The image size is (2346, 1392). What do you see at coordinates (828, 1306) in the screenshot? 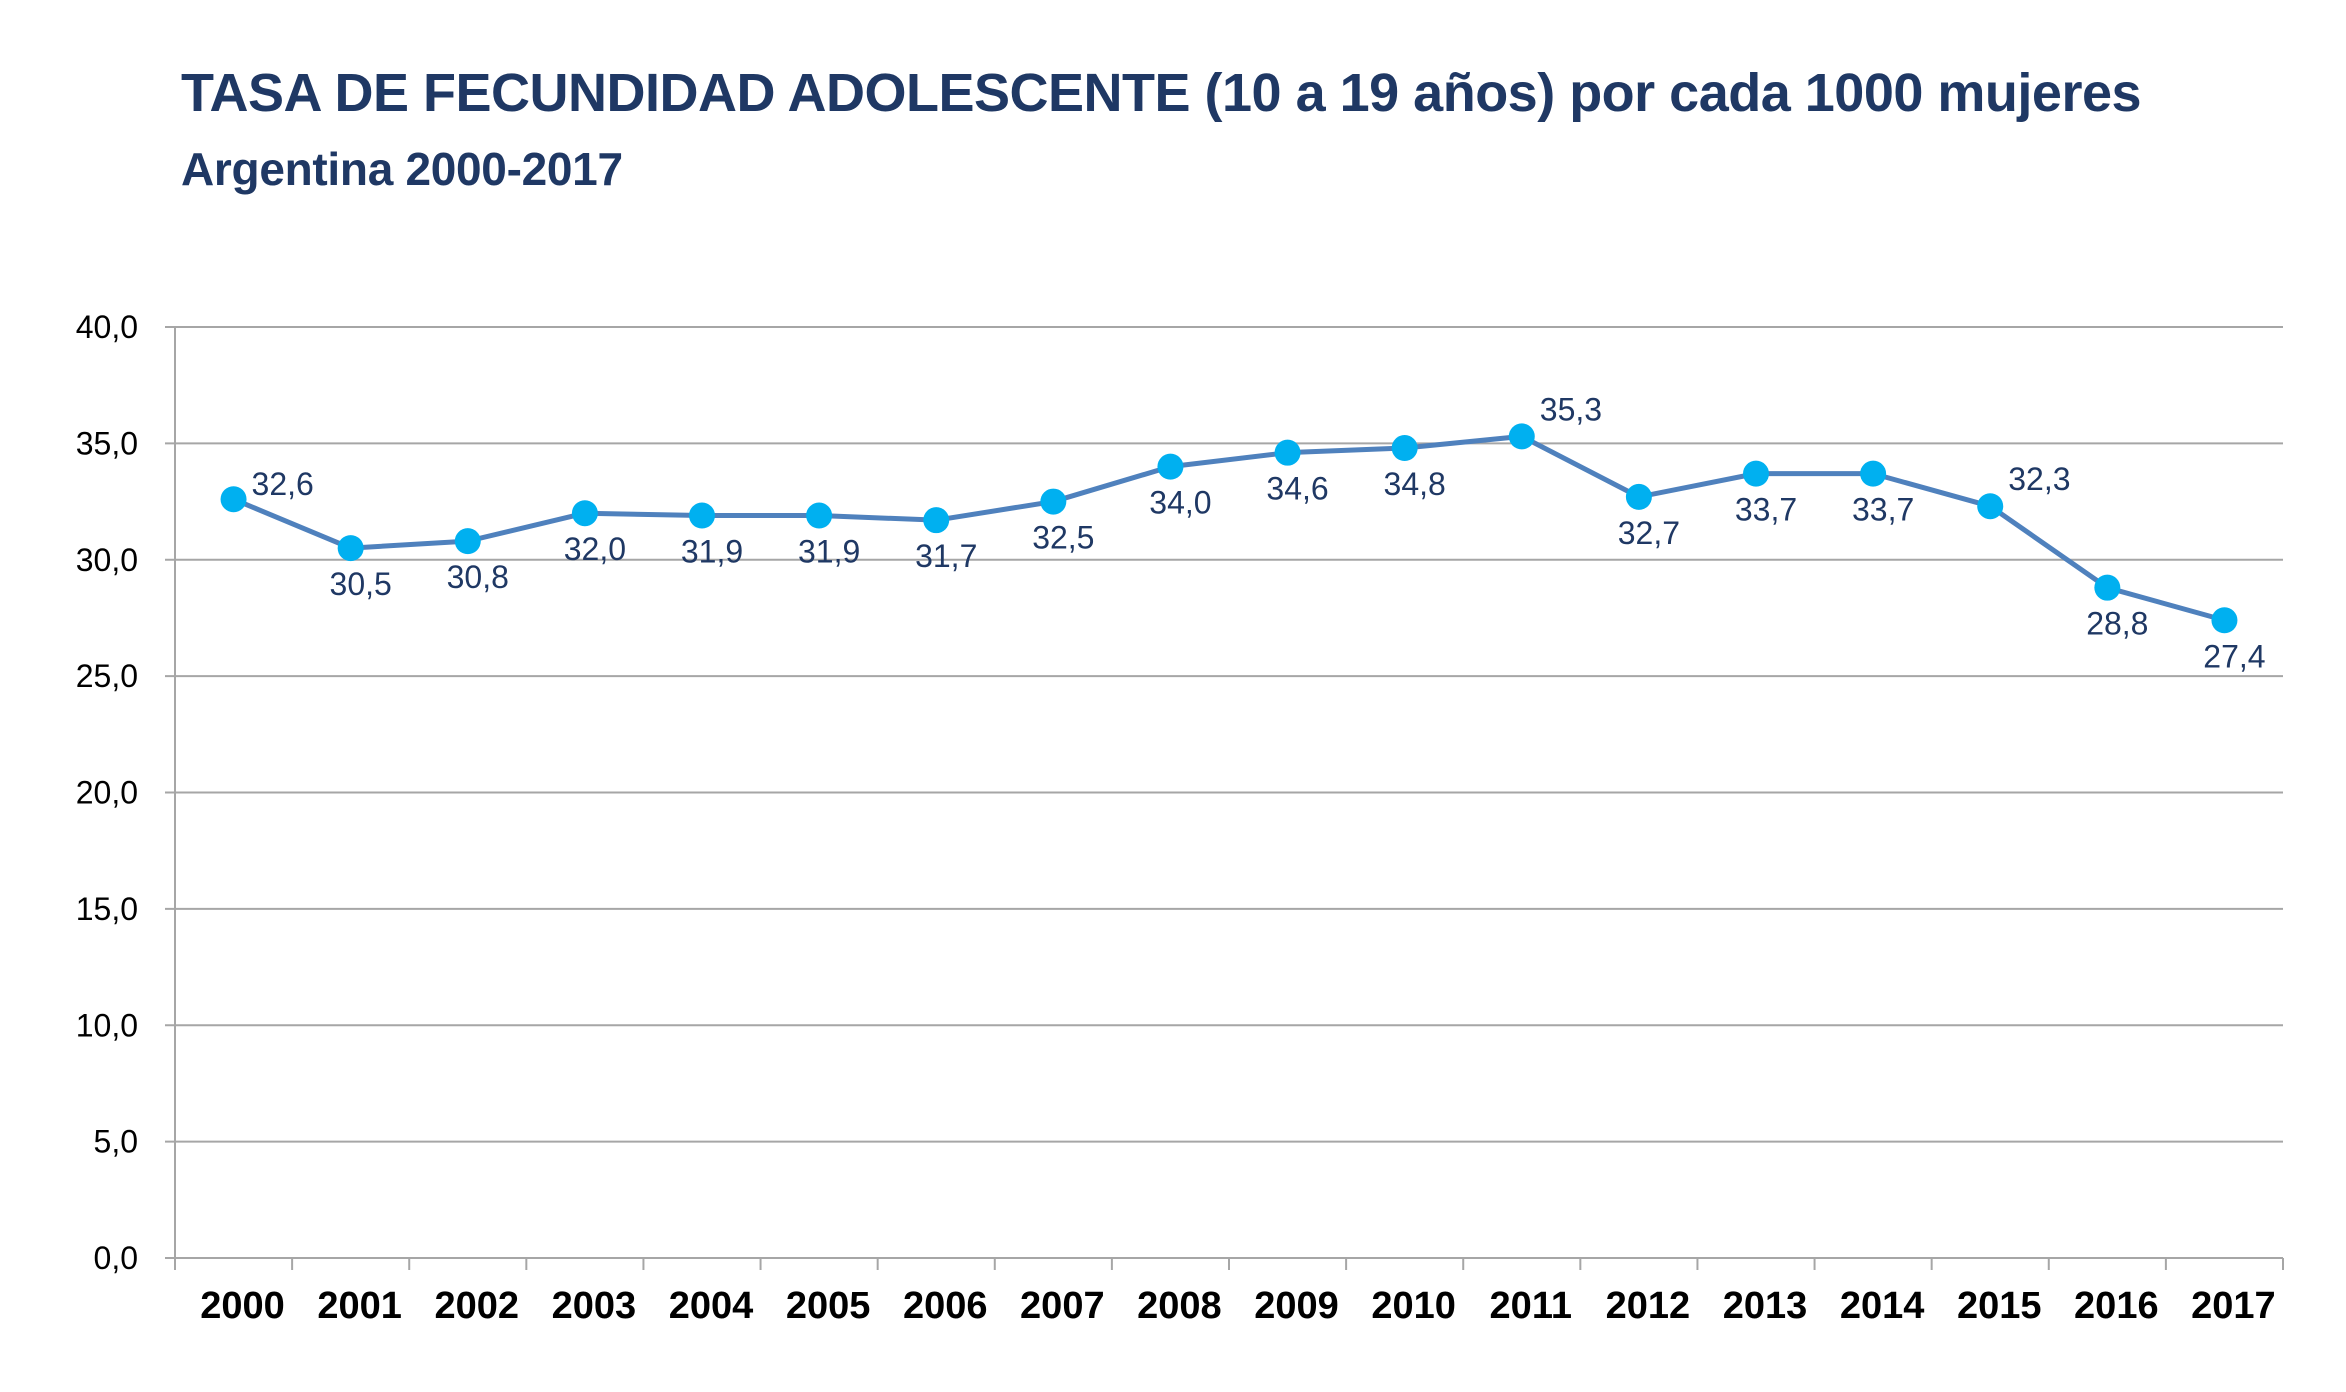
I see `x-tick-label: 2005` at bounding box center [828, 1306].